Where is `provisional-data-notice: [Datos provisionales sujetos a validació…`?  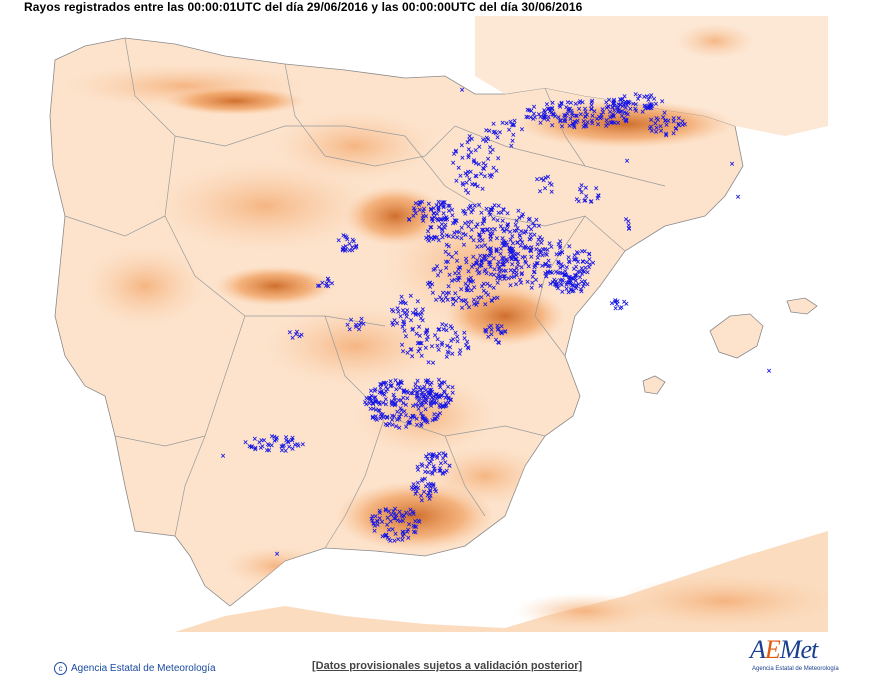 provisional-data-notice: [Datos provisionales sujetos a validació… is located at coordinates (447, 666).